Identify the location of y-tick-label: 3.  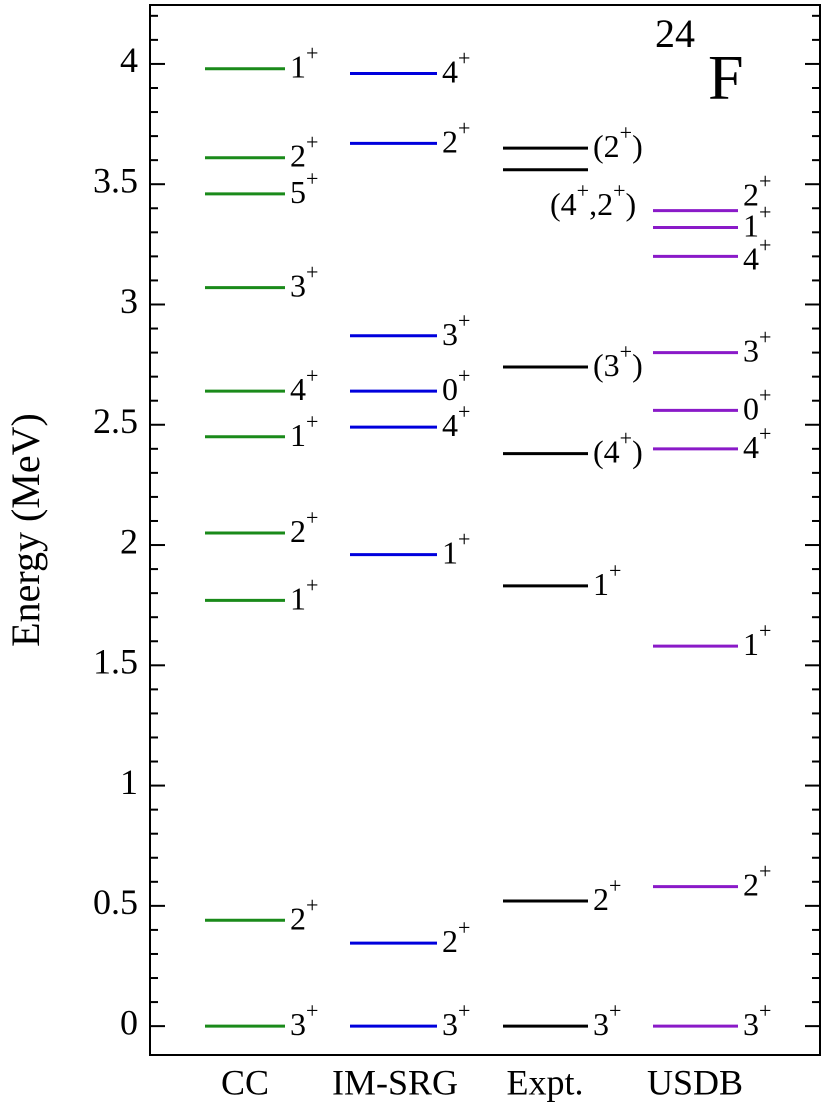
(129, 301).